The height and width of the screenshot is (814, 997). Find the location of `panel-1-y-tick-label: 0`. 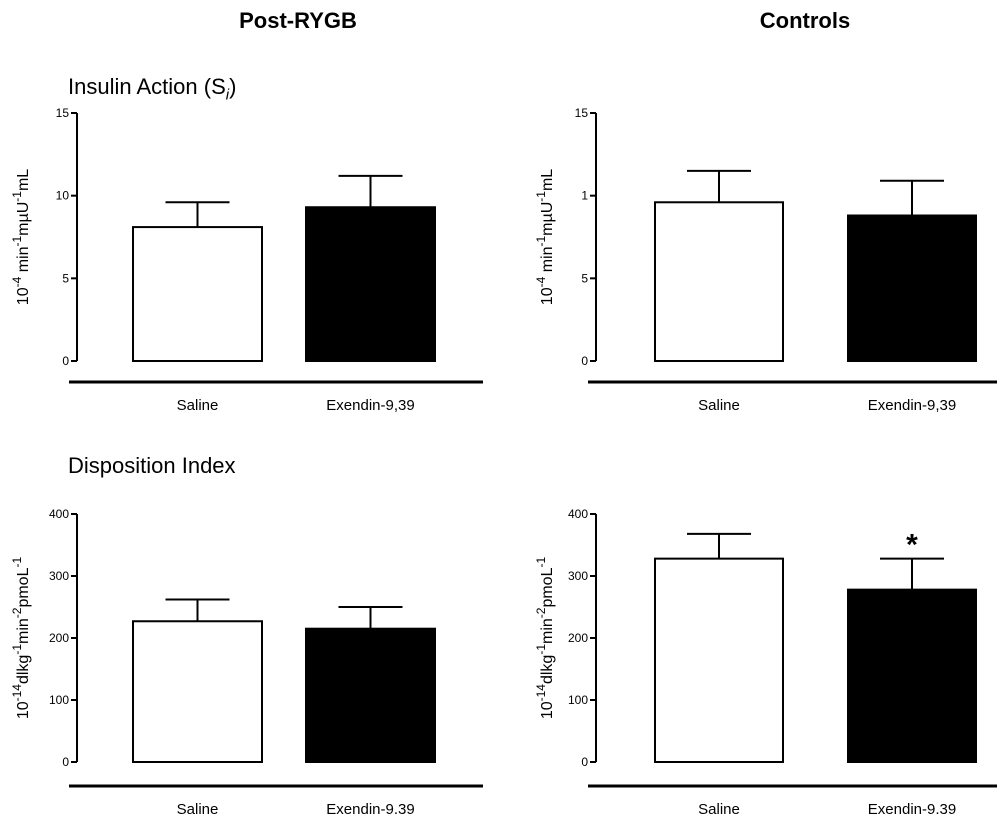

panel-1-y-tick-label: 0 is located at coordinates (65, 361).